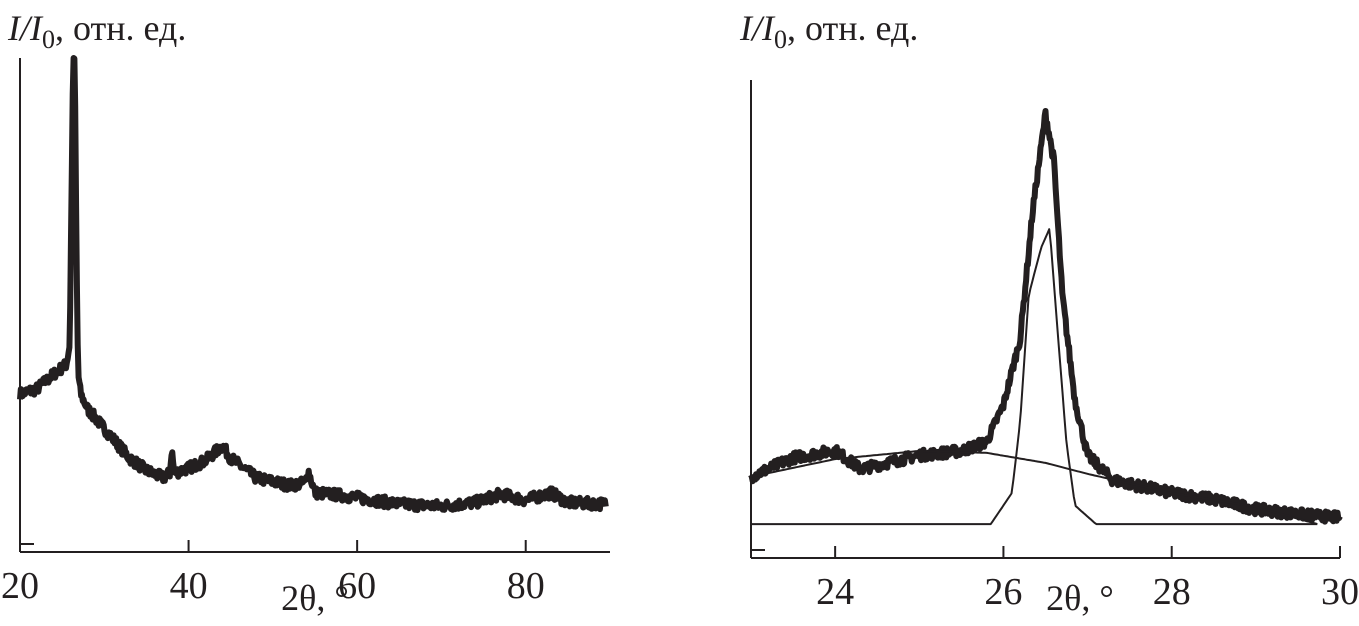  I want to click on x-tick-label: 28, so click(1172, 592).